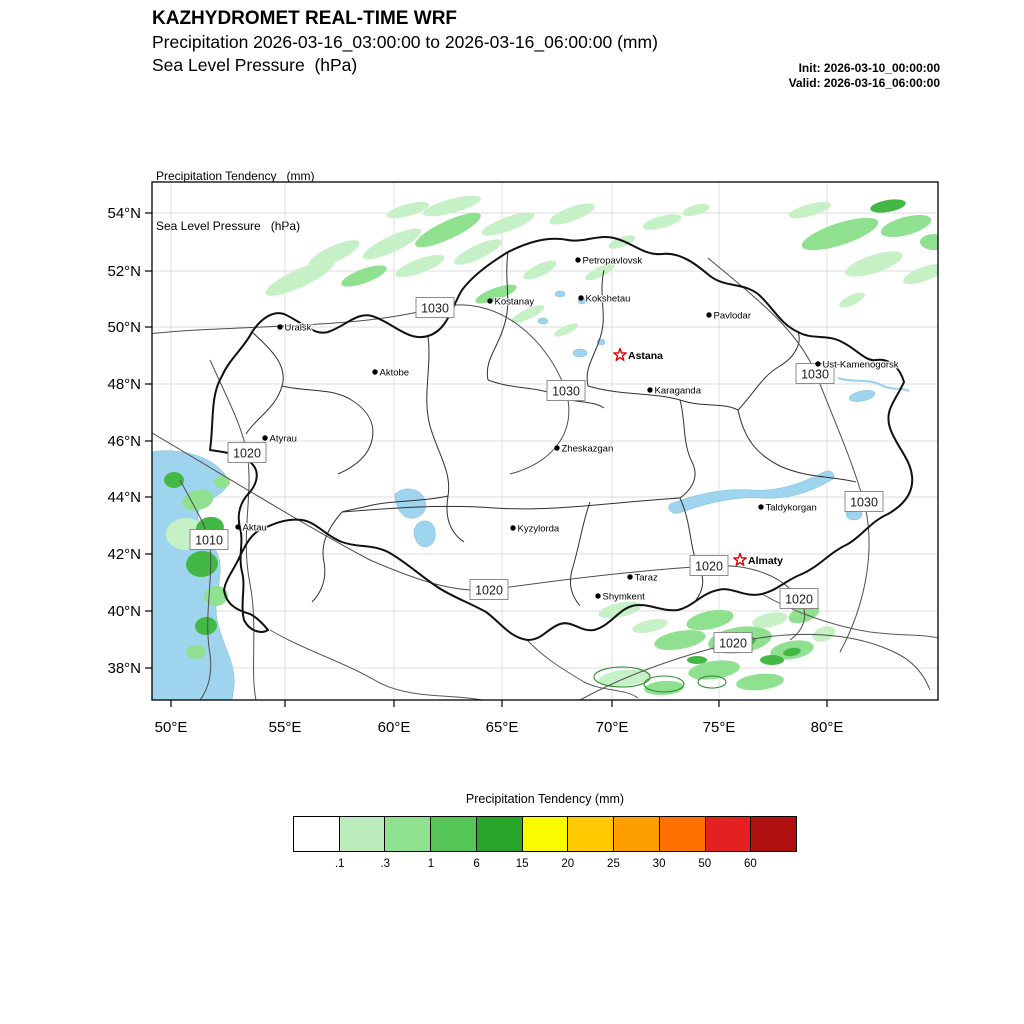 The image size is (1024, 1024). What do you see at coordinates (305, 18) in the screenshot?
I see `product-title: KAZHYDROMET REAL-TIME WRF` at bounding box center [305, 18].